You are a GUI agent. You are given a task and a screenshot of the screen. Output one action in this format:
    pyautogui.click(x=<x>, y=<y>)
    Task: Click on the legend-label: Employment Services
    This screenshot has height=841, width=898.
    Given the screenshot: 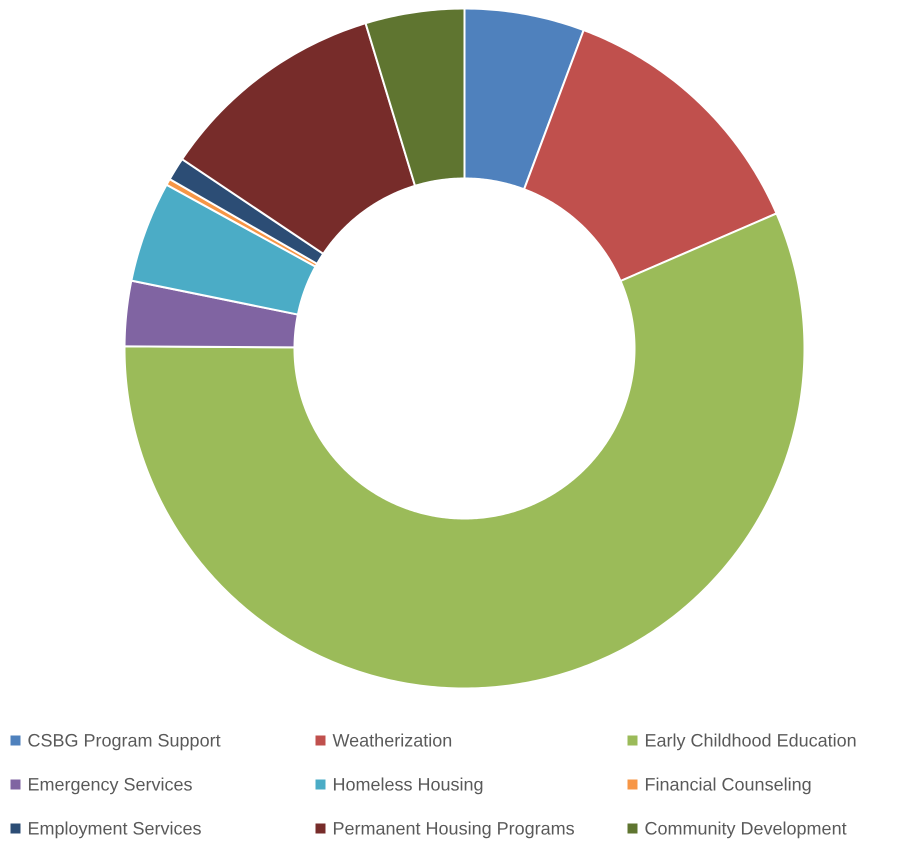 What is the action you would take?
    pyautogui.click(x=115, y=828)
    